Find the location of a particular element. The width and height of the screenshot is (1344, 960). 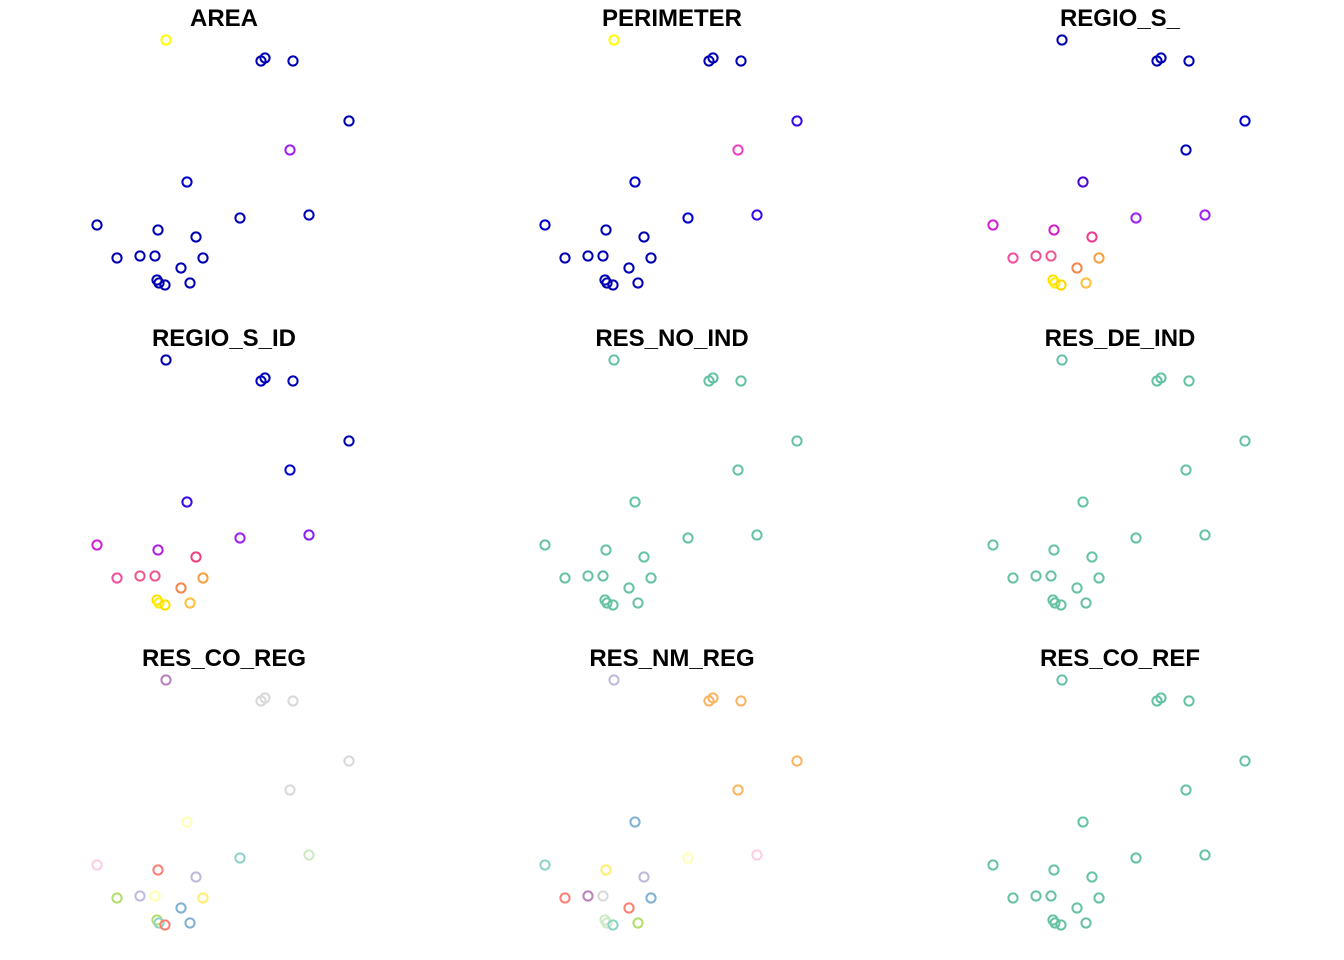

panel-regio-s-id: REGIO_S_ID is located at coordinates (223, 468).